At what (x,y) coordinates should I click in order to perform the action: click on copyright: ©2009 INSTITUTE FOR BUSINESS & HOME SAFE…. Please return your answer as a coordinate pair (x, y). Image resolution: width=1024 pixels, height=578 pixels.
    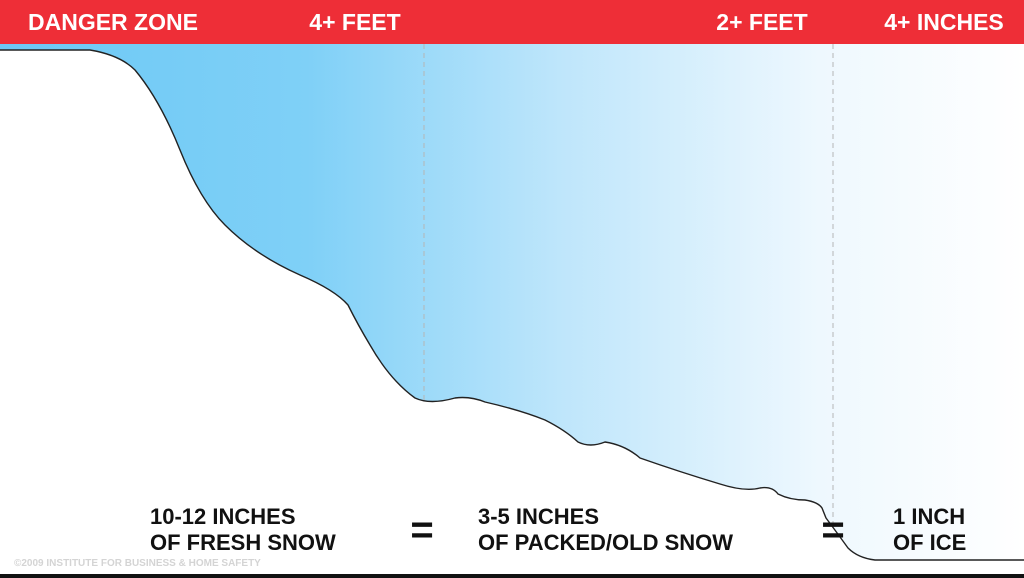
    Looking at the image, I should click on (137, 563).